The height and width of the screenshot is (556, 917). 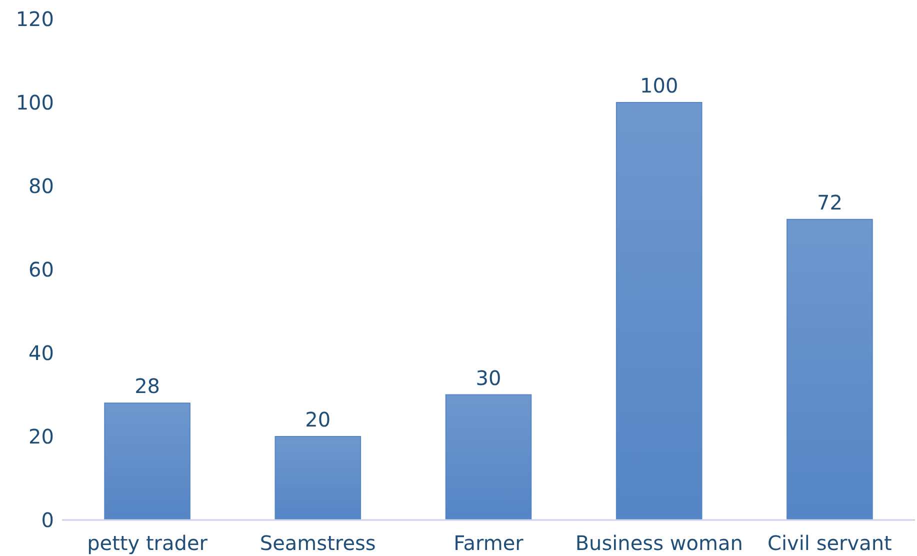 What do you see at coordinates (41, 353) in the screenshot?
I see `y-tick-label: 40` at bounding box center [41, 353].